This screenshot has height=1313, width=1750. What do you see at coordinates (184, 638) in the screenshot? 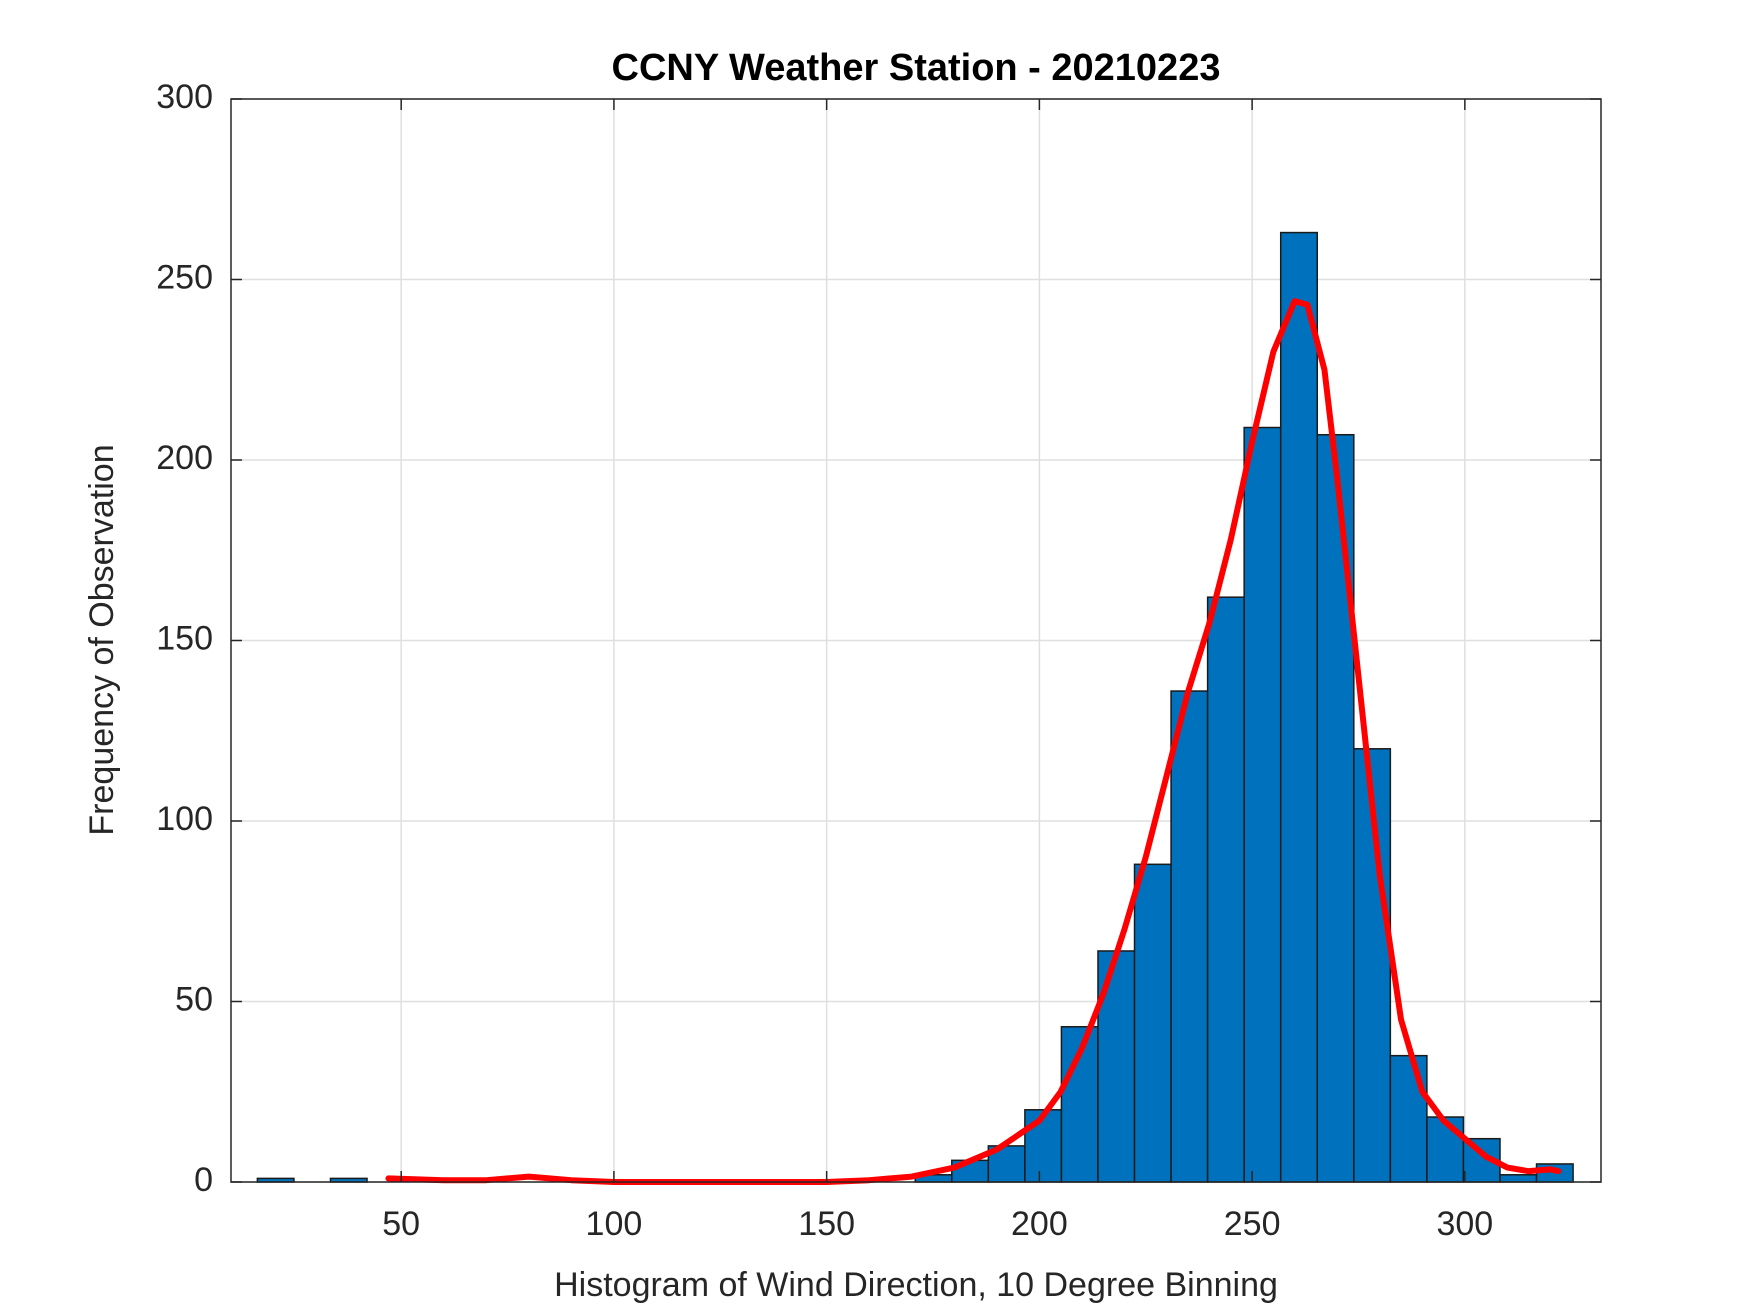
I see `y-tick-label: 150` at bounding box center [184, 638].